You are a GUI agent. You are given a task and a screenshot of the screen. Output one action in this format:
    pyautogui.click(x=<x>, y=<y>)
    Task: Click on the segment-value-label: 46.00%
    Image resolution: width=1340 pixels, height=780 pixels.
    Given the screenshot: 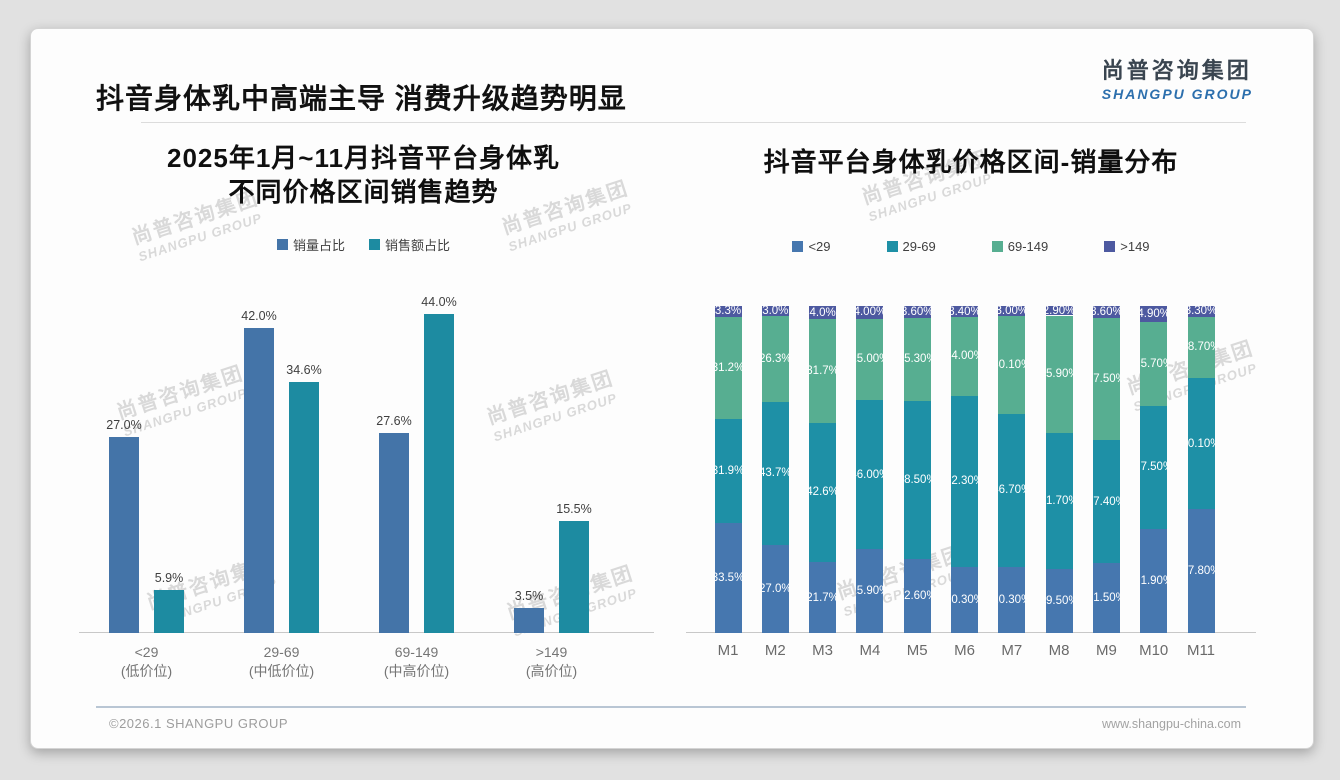 What is the action you would take?
    pyautogui.click(x=869, y=474)
    